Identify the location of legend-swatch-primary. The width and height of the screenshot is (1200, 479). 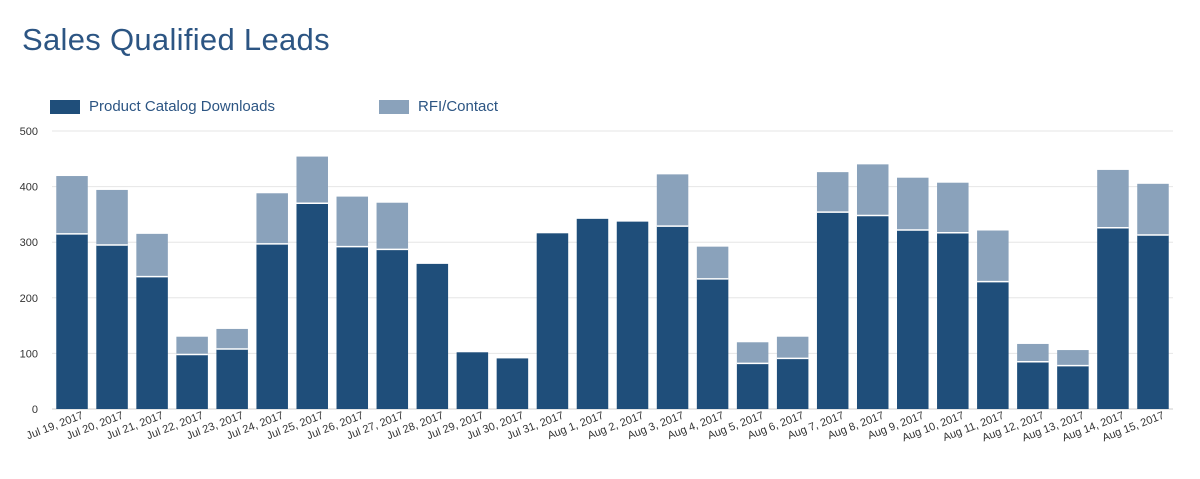
(65, 106).